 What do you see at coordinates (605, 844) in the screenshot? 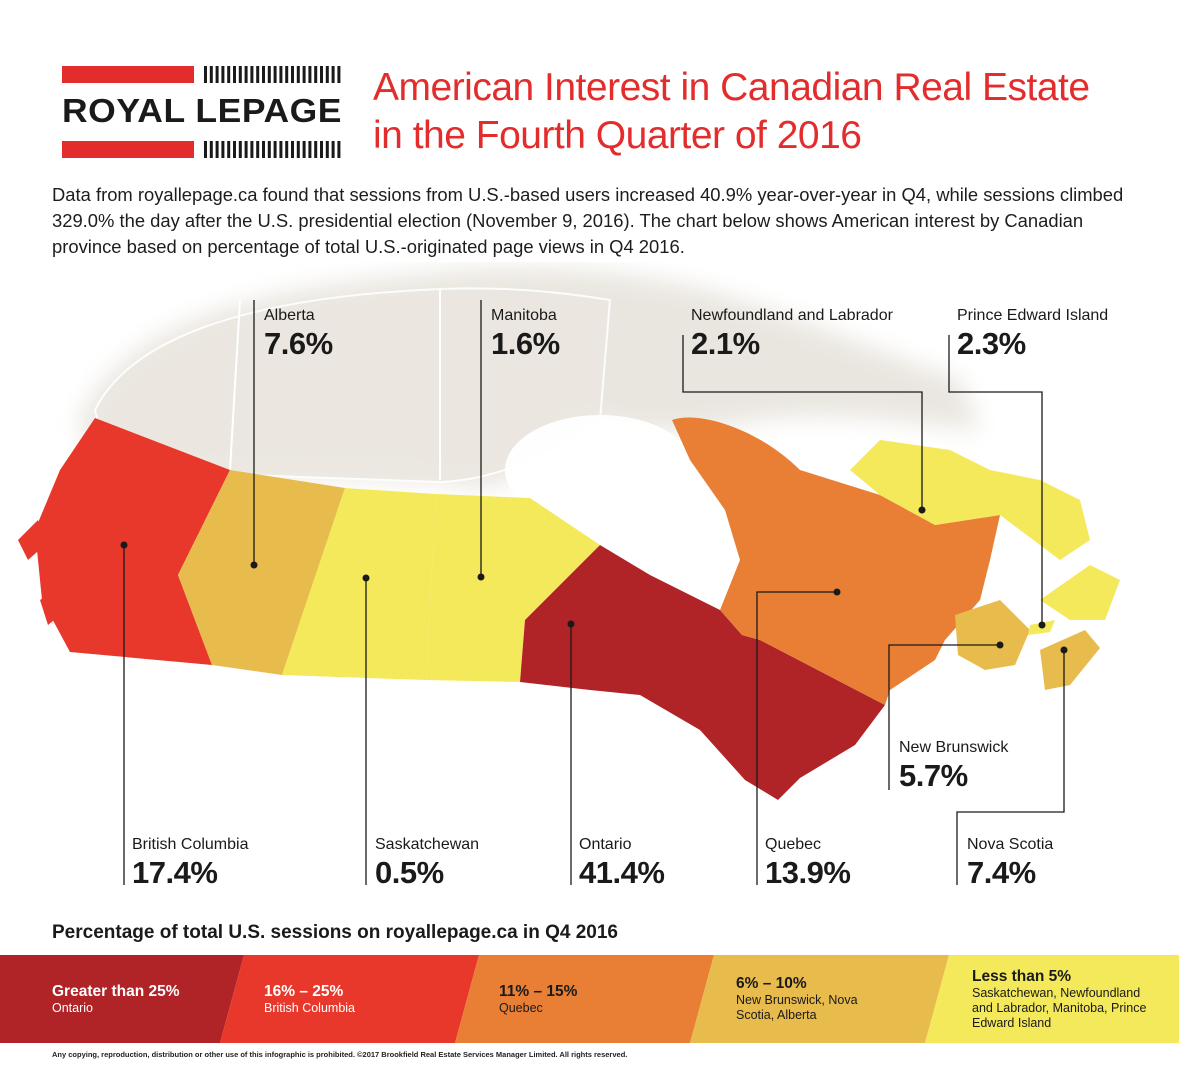
I see `province-name: Ontario` at bounding box center [605, 844].